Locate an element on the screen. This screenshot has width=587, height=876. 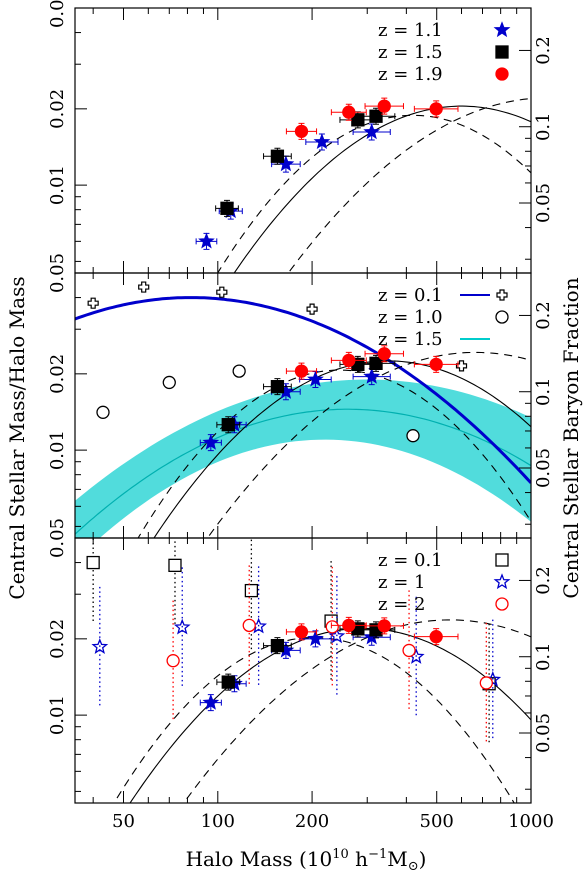
x-axis-title-exp1: 10 is located at coordinates (340, 854).